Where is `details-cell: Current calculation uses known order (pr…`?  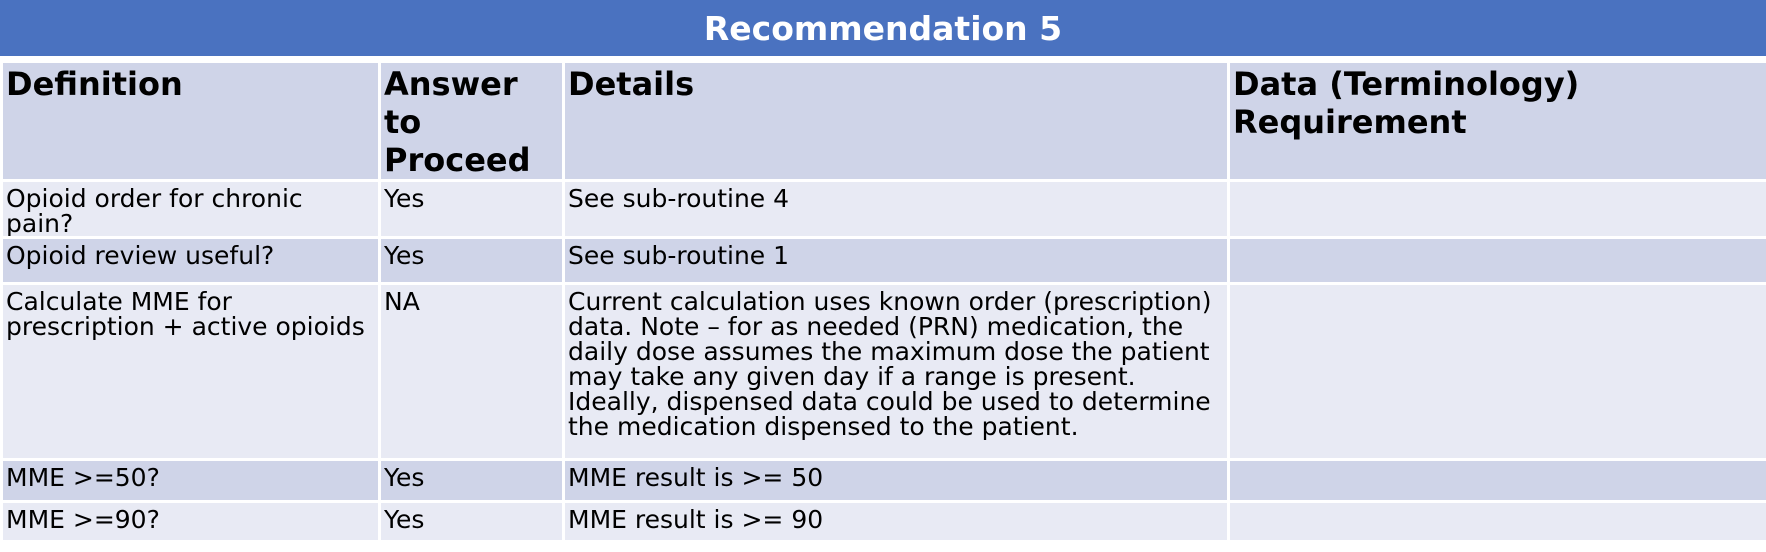
details-cell: Current calculation uses known order (pr… is located at coordinates (896, 371).